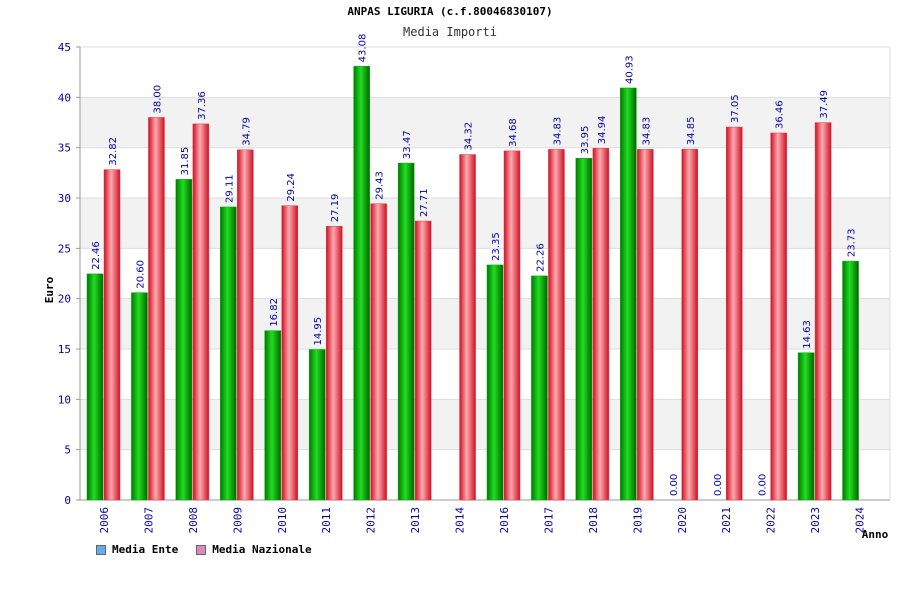 This screenshot has height=600, width=900. Describe the element at coordinates (629, 69) in the screenshot. I see `data-label: 40.93` at that location.